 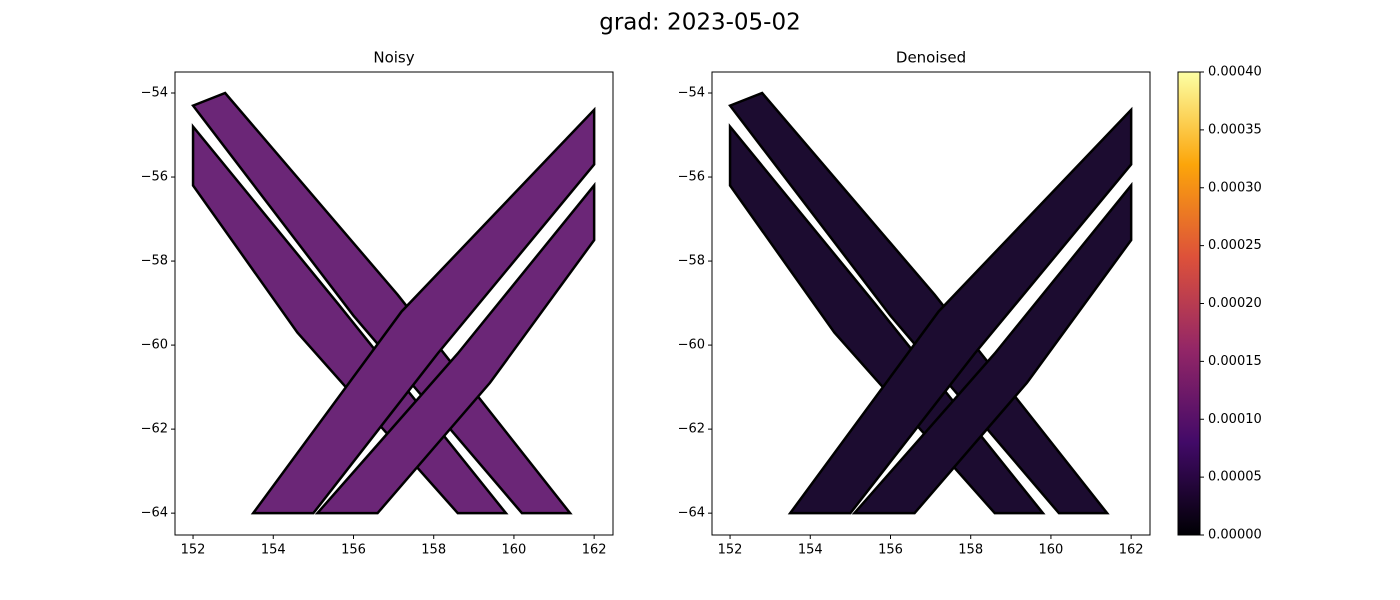 I want to click on colorbar, so click(x=1189, y=303).